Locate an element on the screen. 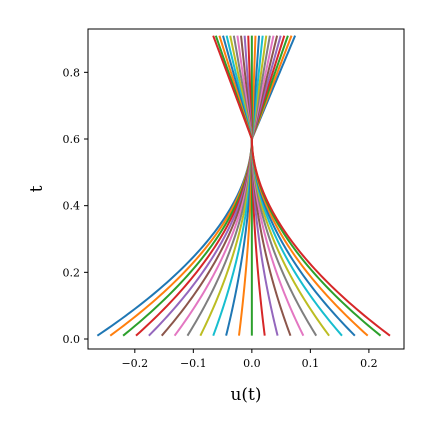 This screenshot has width=431, height=431. x-tick-label: 0.2 is located at coordinates (369, 363).